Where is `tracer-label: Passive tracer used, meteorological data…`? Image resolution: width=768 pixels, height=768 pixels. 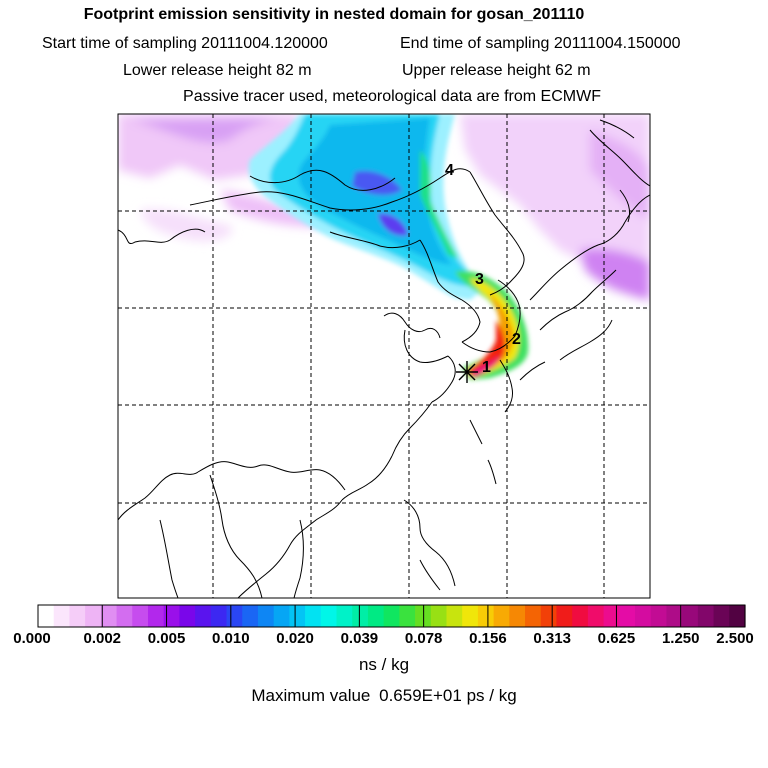
tracer-label: Passive tracer used, meteorological data… is located at coordinates (392, 96).